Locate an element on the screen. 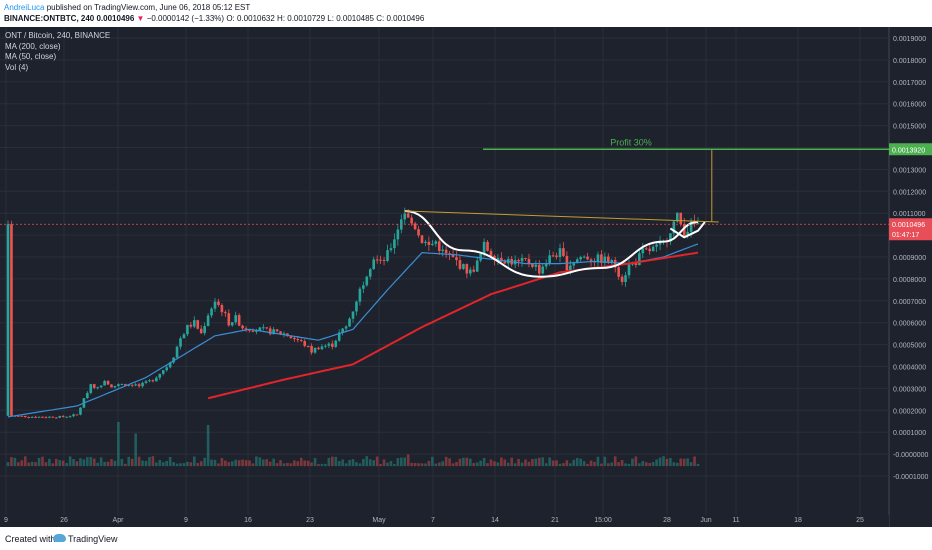 Image resolution: width=932 pixels, height=550 pixels. current-price-badge is located at coordinates (910, 229).